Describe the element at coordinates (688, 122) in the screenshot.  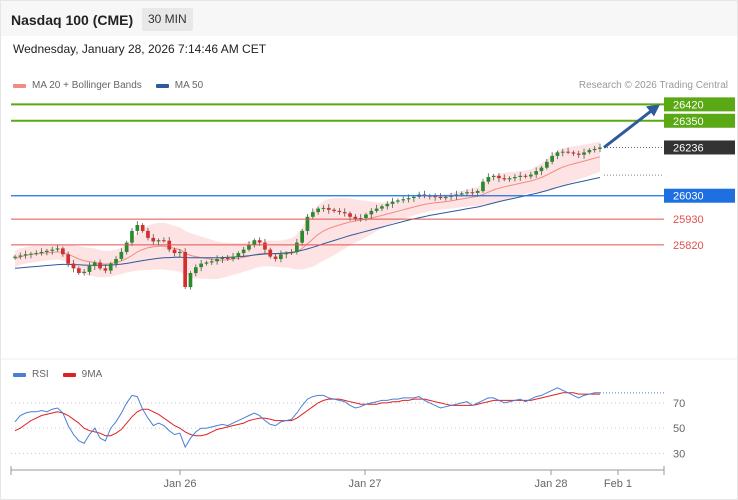
I see `resistance-label: 26350` at that location.